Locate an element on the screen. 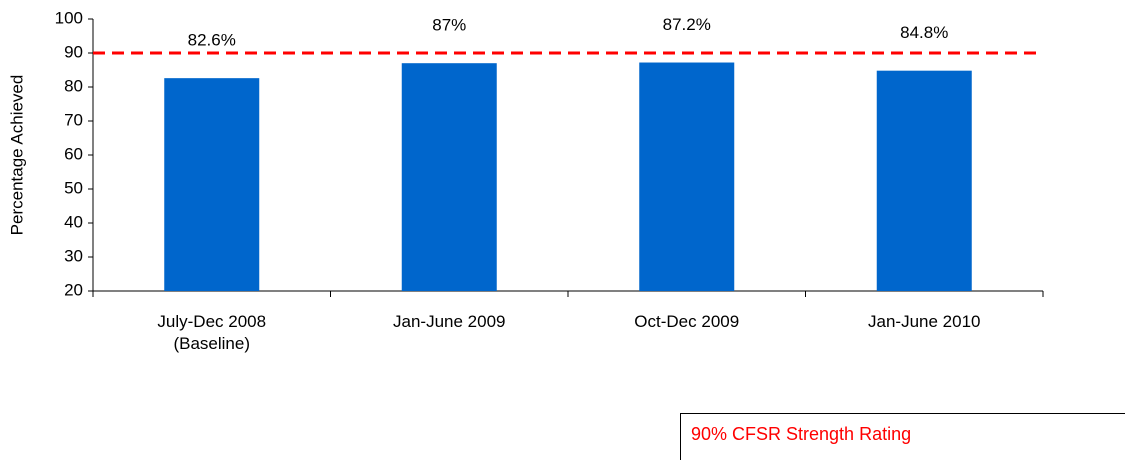  y-tick-label: 20 is located at coordinates (73, 289).